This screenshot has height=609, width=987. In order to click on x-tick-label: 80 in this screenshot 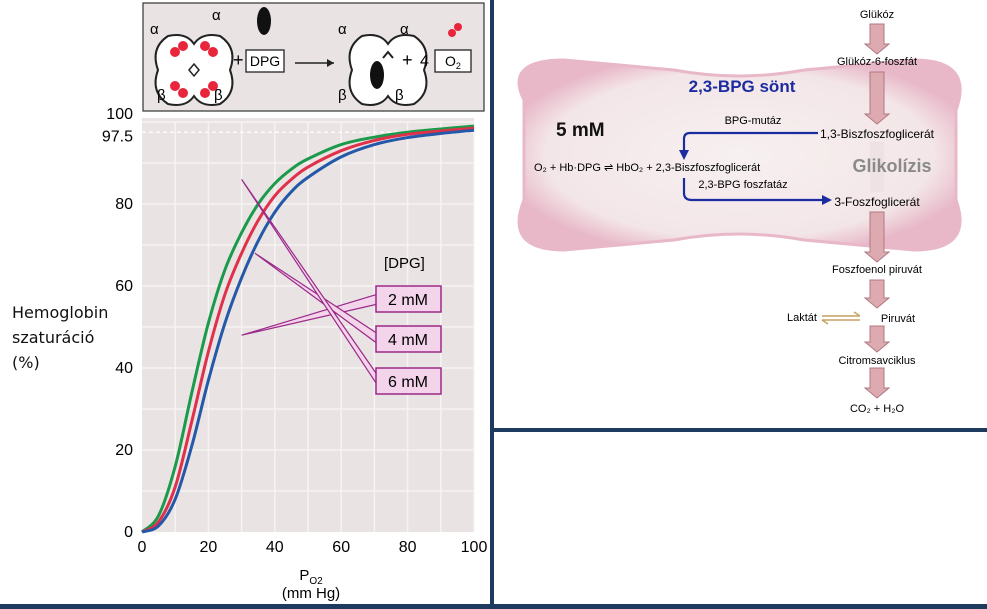, I will do `click(408, 547)`.